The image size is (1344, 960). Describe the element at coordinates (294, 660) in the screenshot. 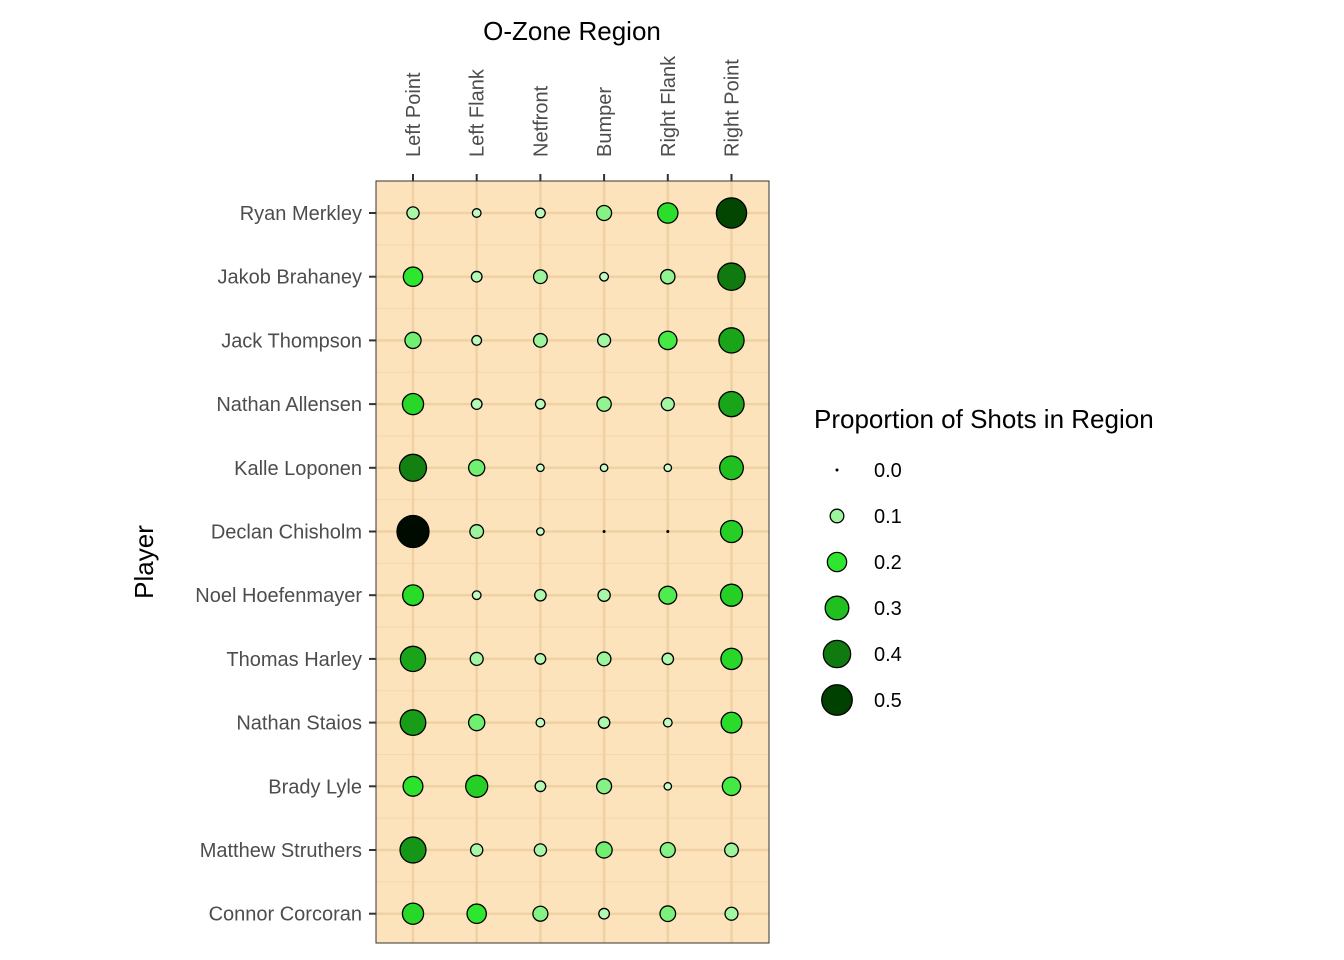

I see `y-tick-label: Thomas Harley` at that location.